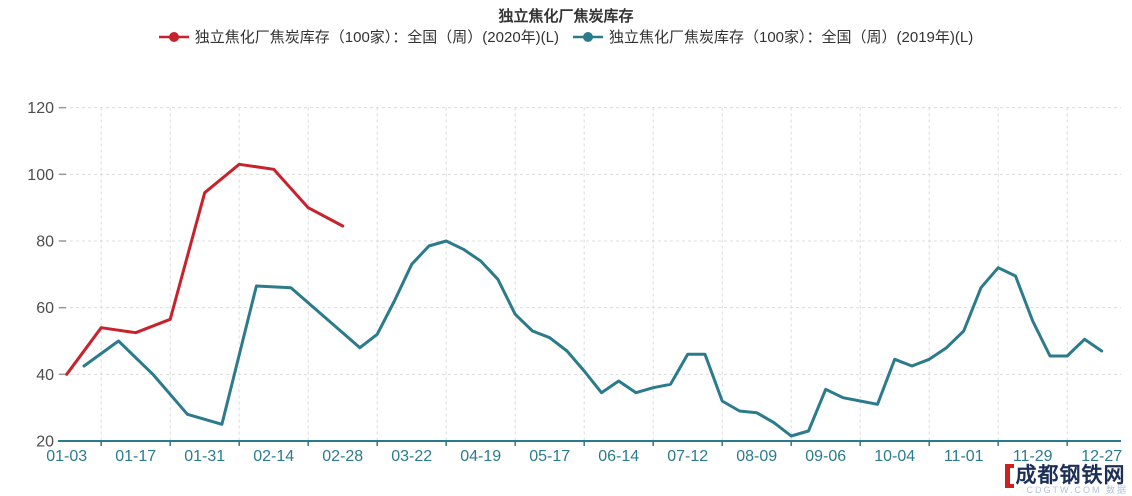 The width and height of the screenshot is (1132, 496). I want to click on x-tick-label: 09-06, so click(825, 456).